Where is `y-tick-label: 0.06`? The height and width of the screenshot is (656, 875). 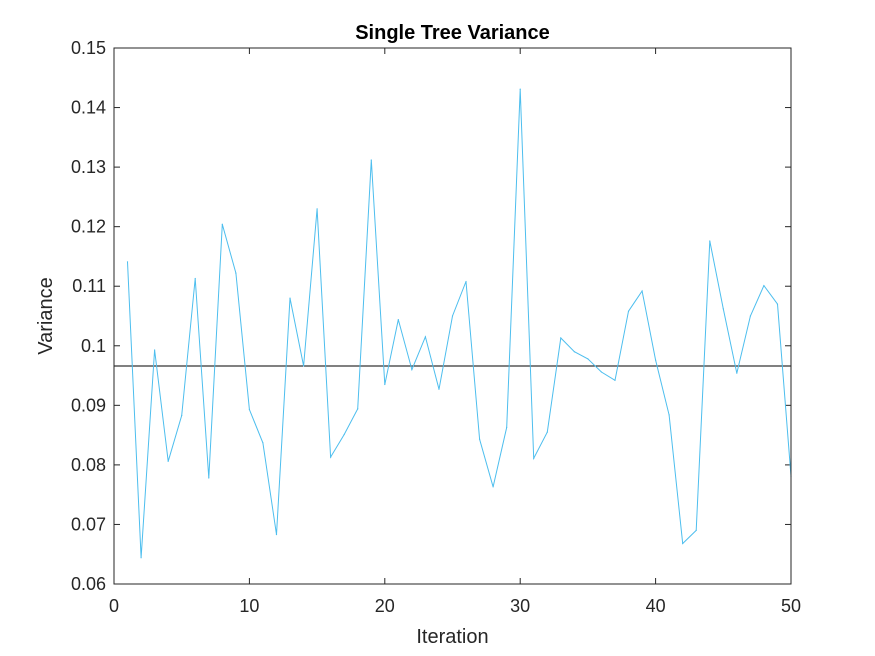
y-tick-label: 0.06 is located at coordinates (88, 584).